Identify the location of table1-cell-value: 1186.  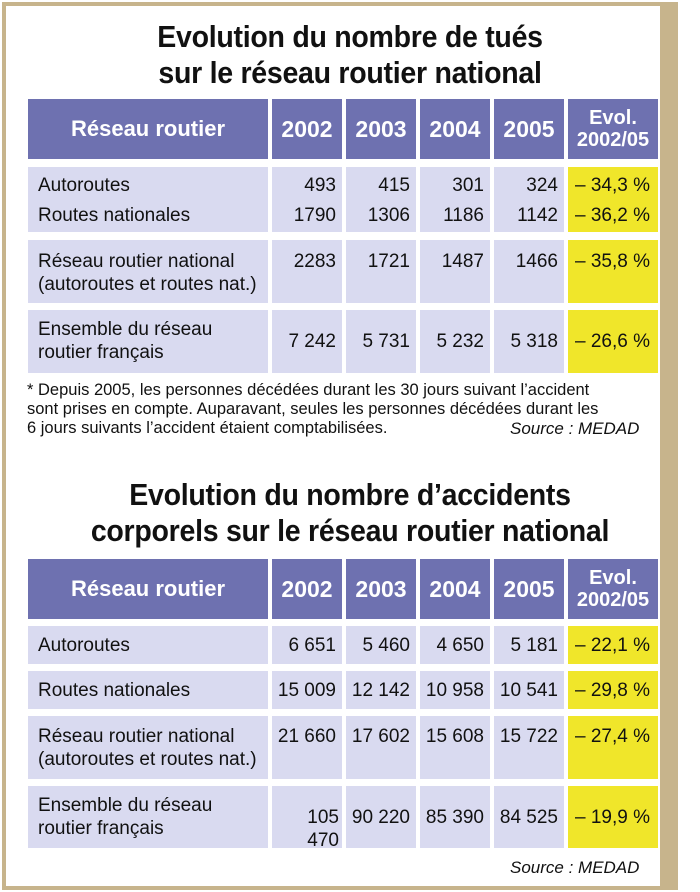
(463, 215).